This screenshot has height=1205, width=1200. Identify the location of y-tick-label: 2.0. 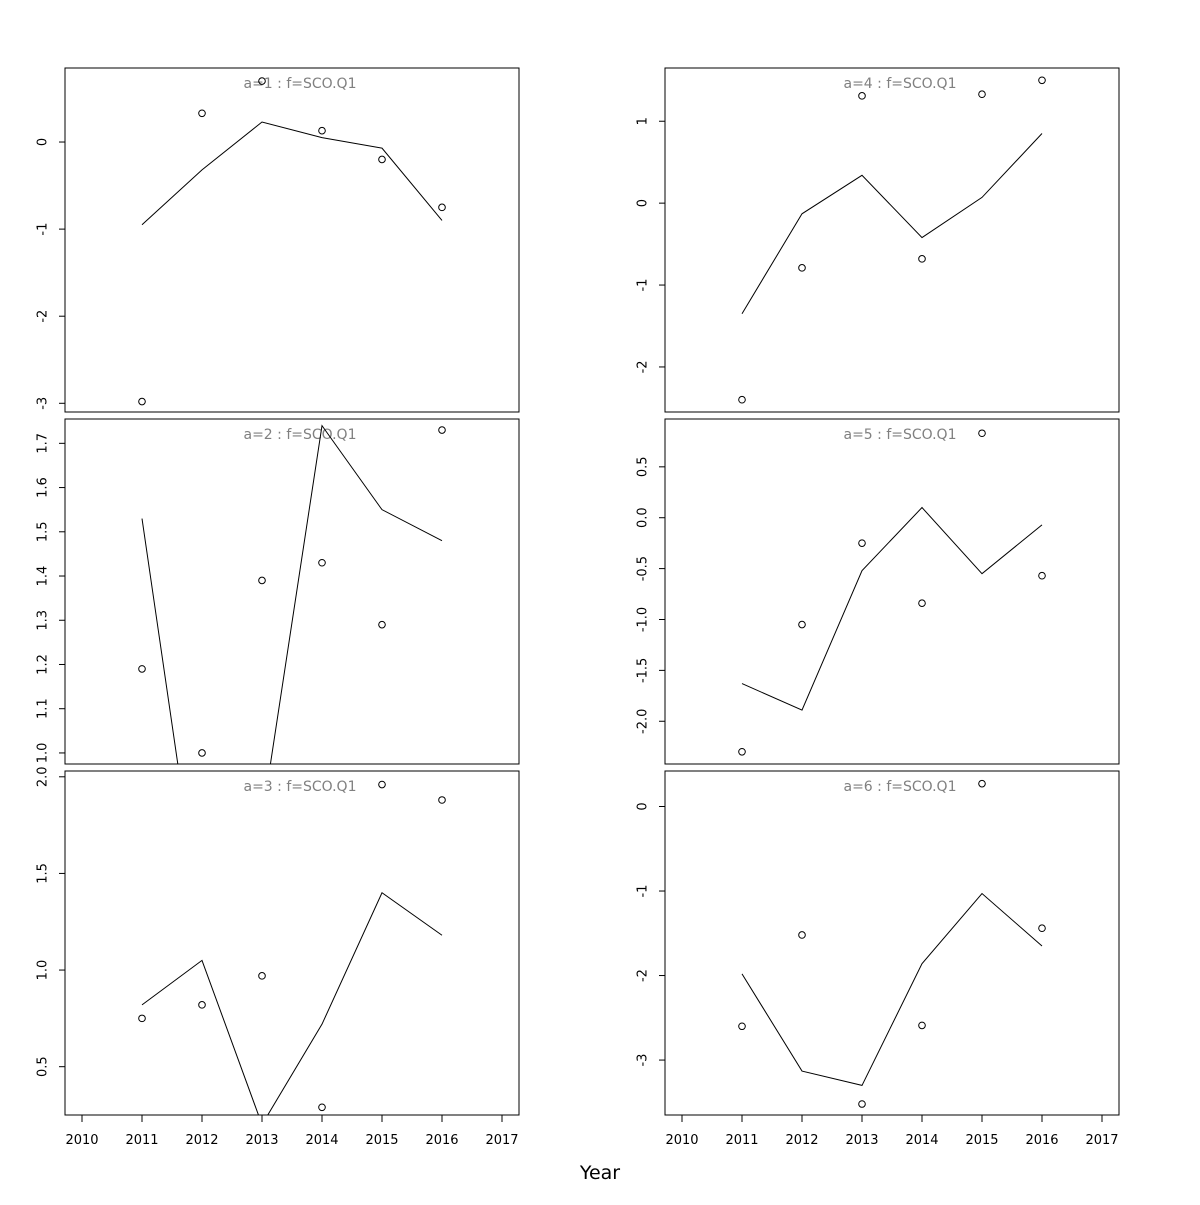
(43, 776).